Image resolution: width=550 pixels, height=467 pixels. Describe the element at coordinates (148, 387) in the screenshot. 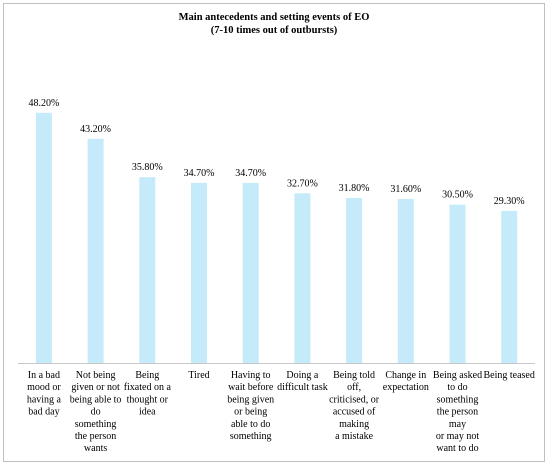

I see `category-label-line: fixated on a` at that location.